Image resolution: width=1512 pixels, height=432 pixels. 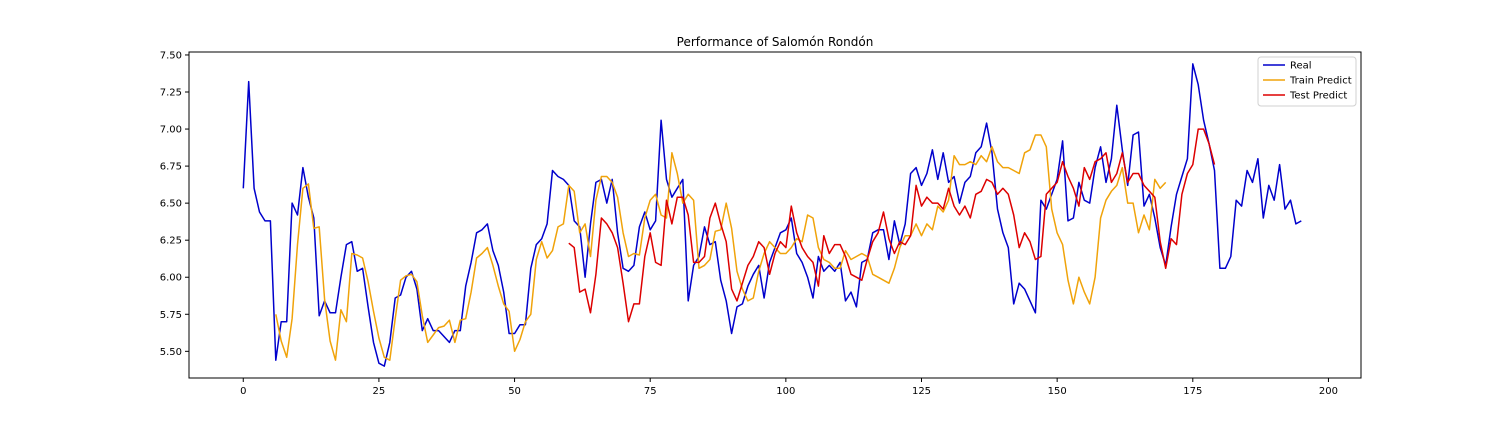 What do you see at coordinates (171, 204) in the screenshot?
I see `y-tick-label: 6.50` at bounding box center [171, 204].